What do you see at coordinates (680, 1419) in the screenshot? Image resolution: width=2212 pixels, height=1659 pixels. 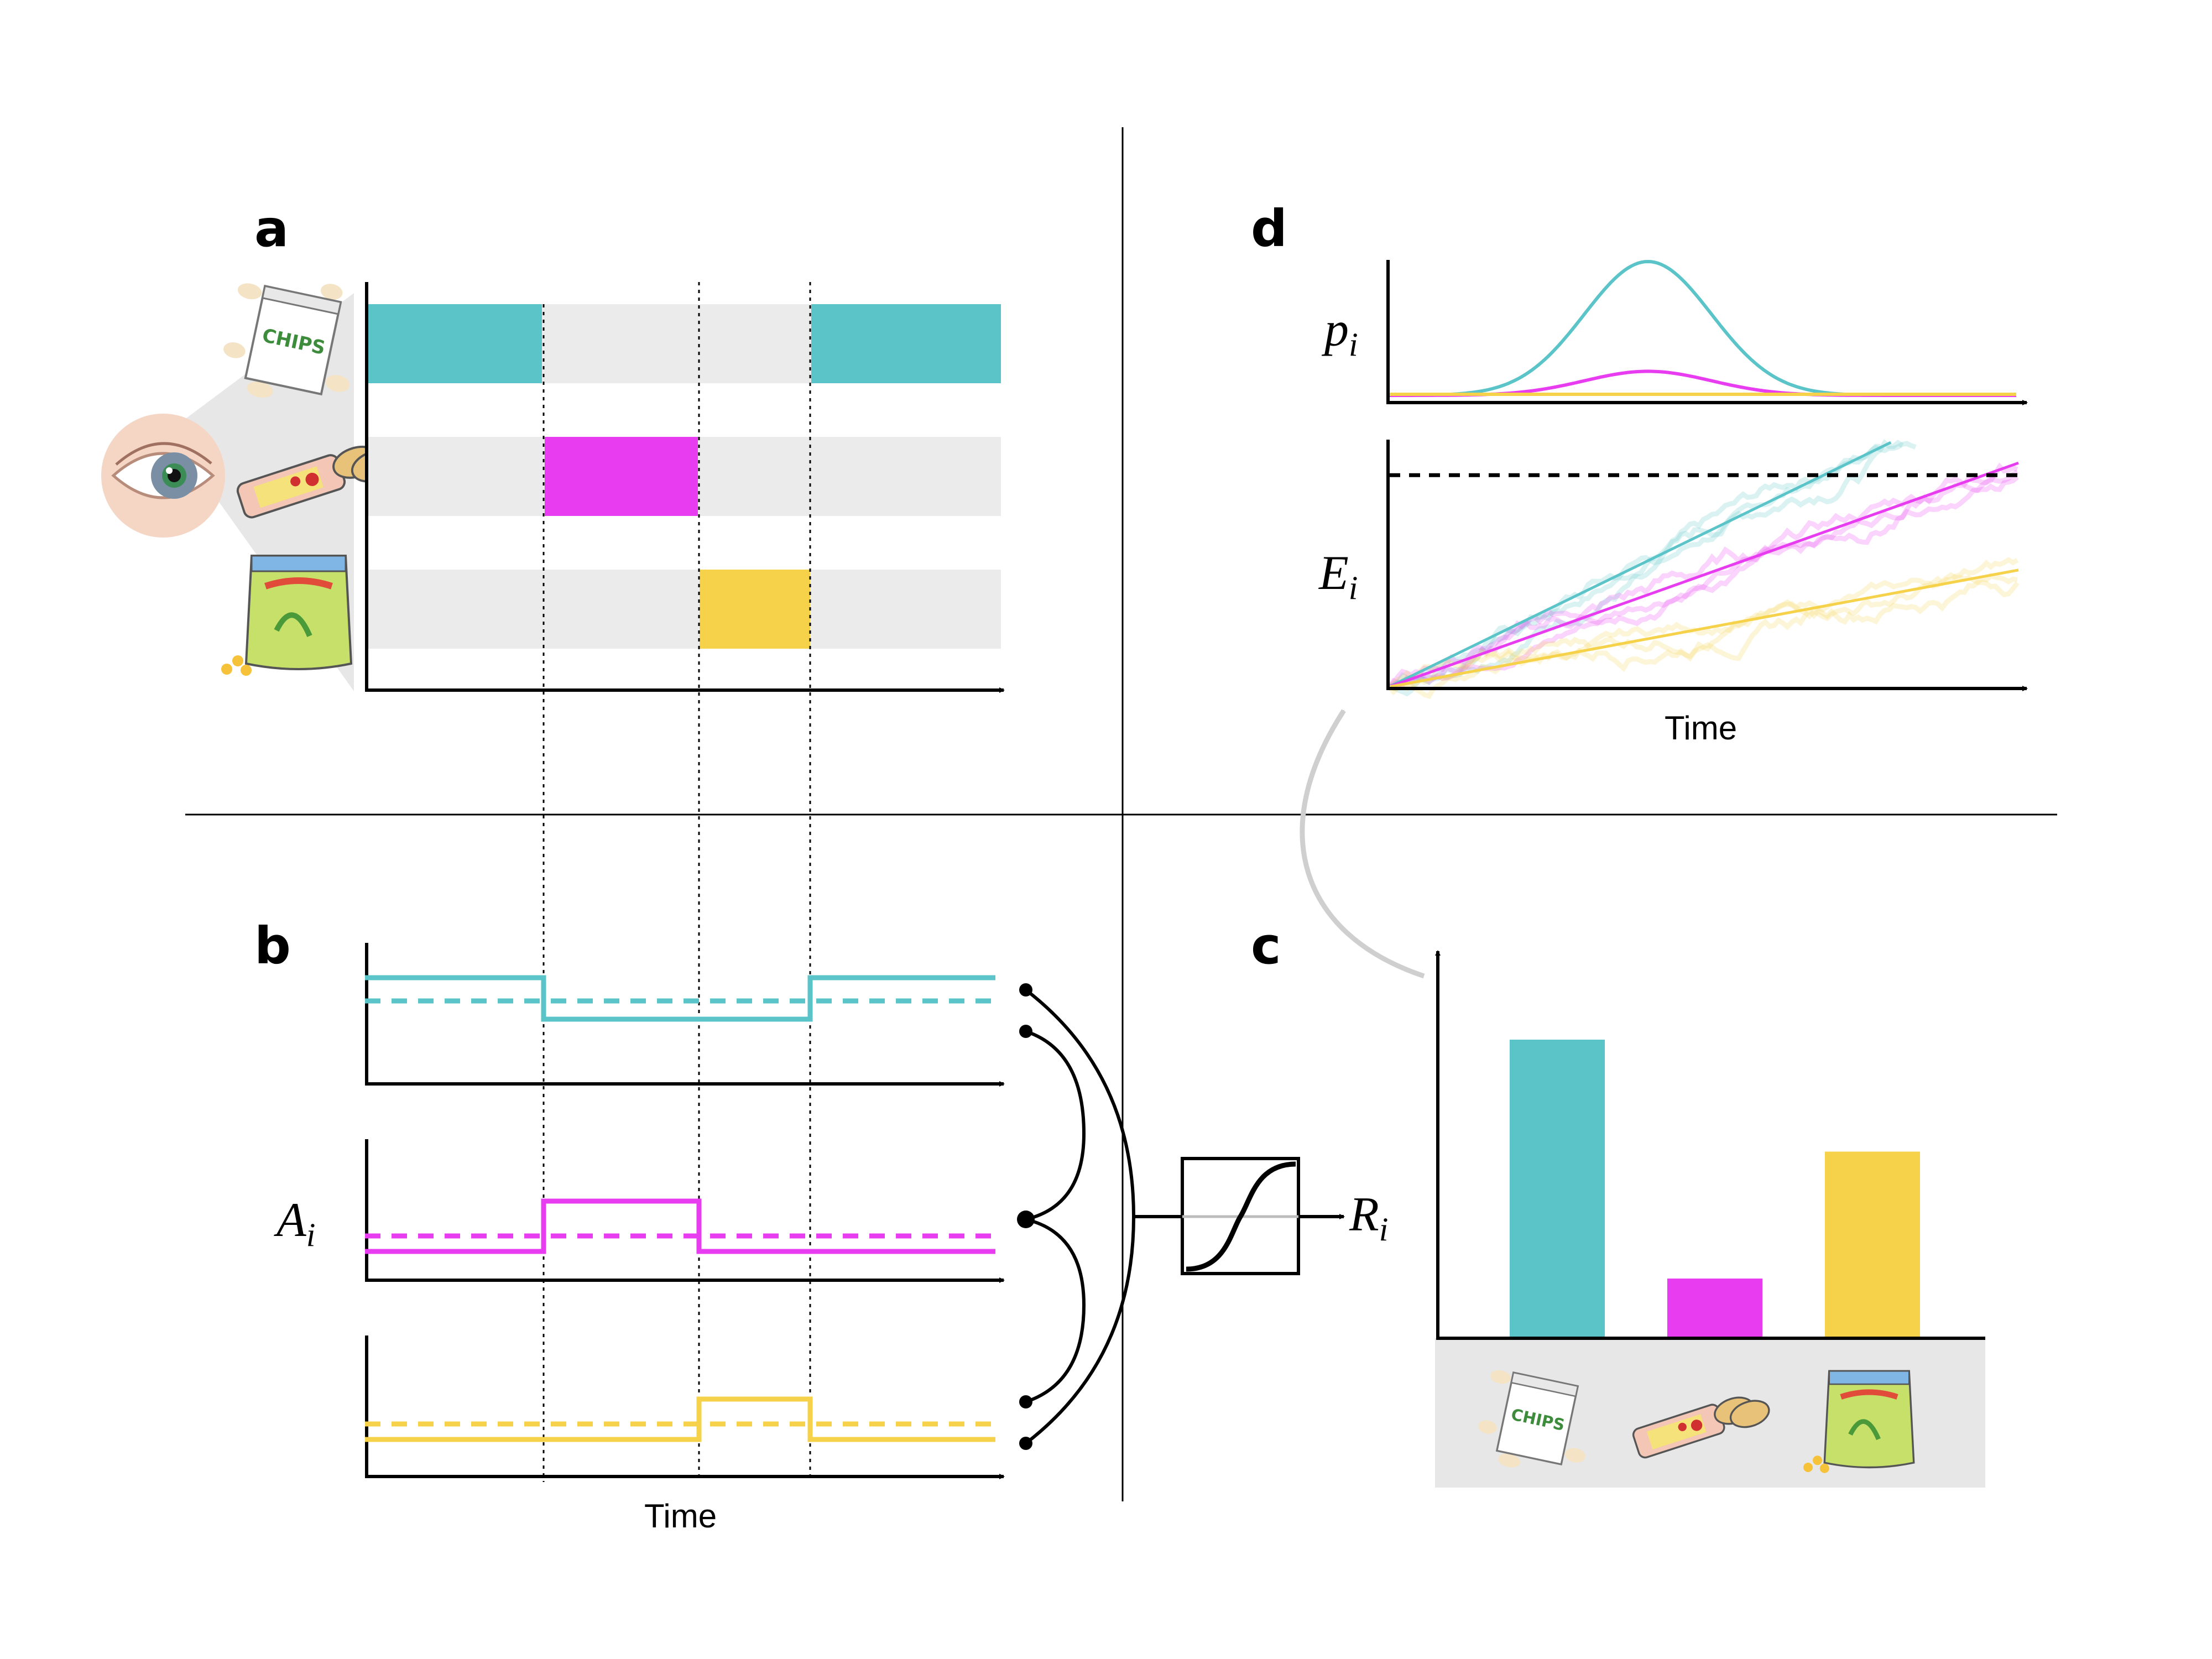 I see `puffs-attention-trace` at bounding box center [680, 1419].